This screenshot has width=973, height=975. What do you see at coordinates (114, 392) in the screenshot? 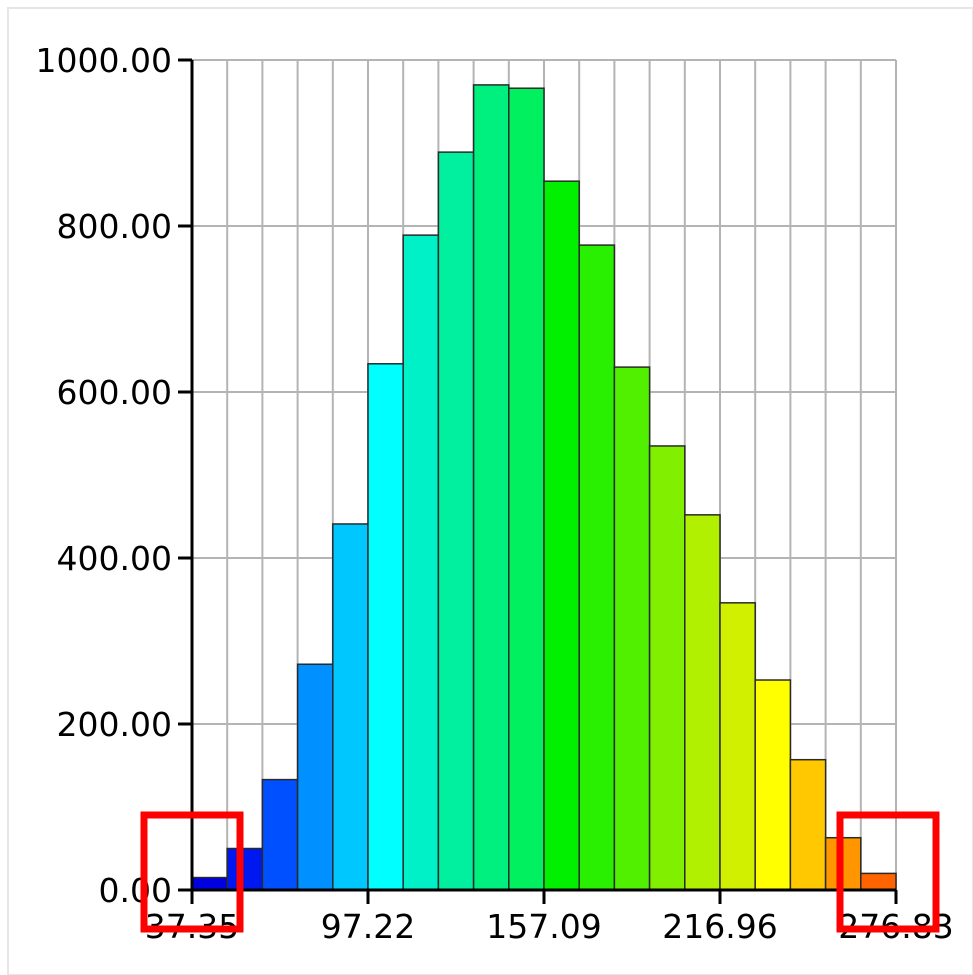
I see `y-tick-label: 600.00` at bounding box center [114, 392].